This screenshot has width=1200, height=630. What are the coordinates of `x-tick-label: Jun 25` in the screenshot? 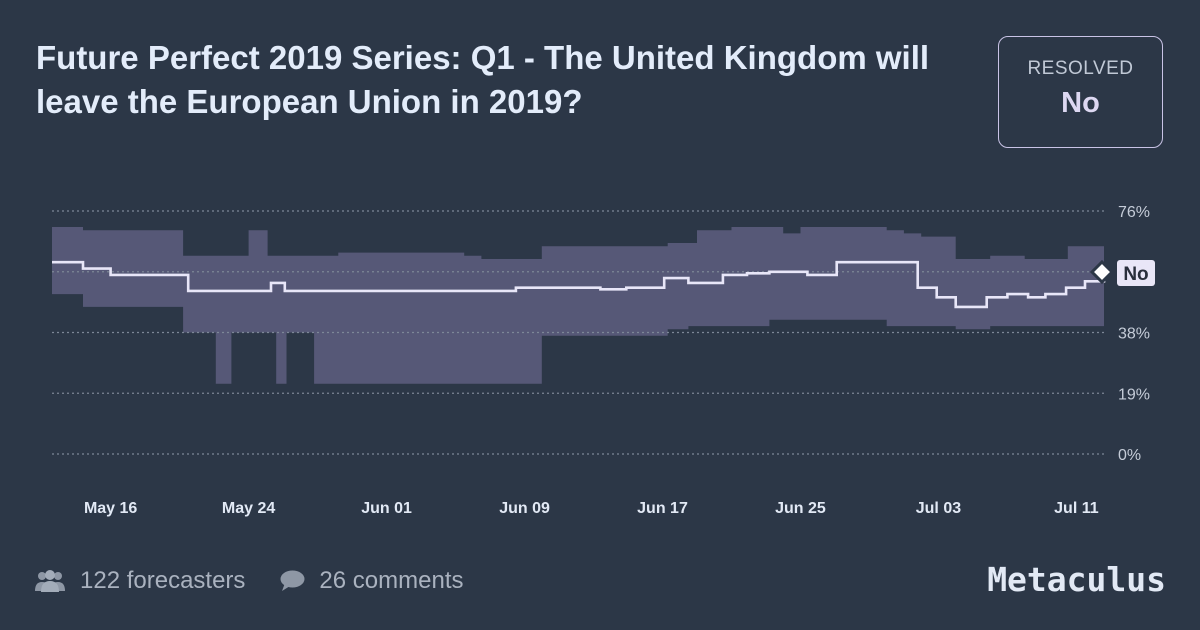 It's located at (800, 508).